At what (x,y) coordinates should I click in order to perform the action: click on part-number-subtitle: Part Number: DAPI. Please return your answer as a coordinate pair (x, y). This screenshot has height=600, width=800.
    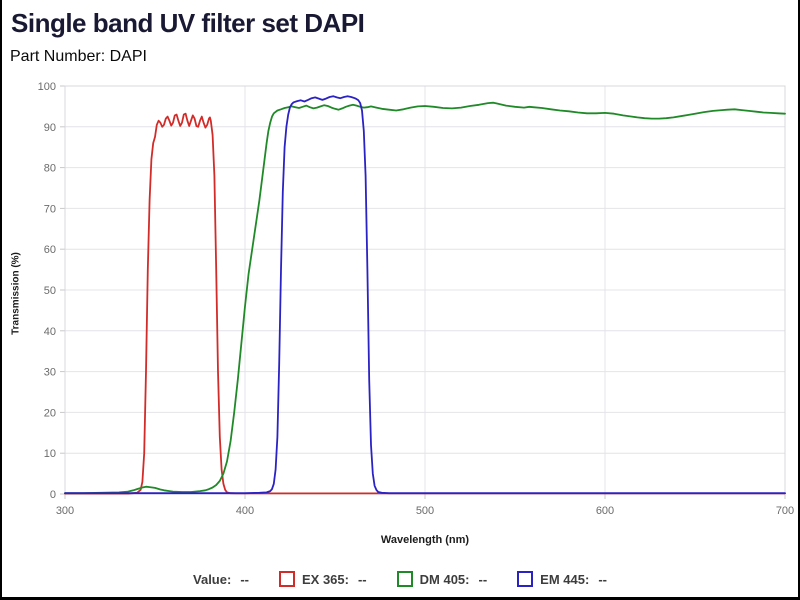
    Looking at the image, I should click on (78, 56).